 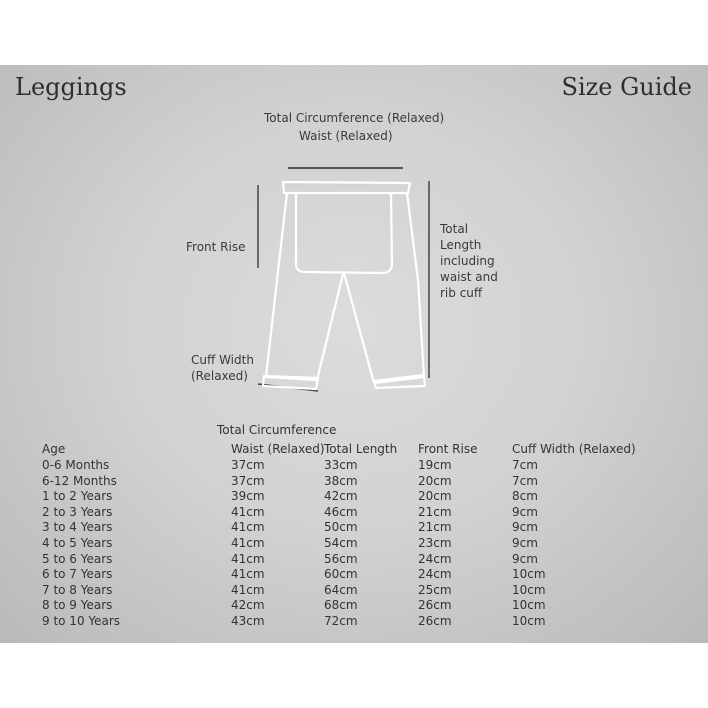 I want to click on waist-label: Waist (Relaxed), so click(x=346, y=136).